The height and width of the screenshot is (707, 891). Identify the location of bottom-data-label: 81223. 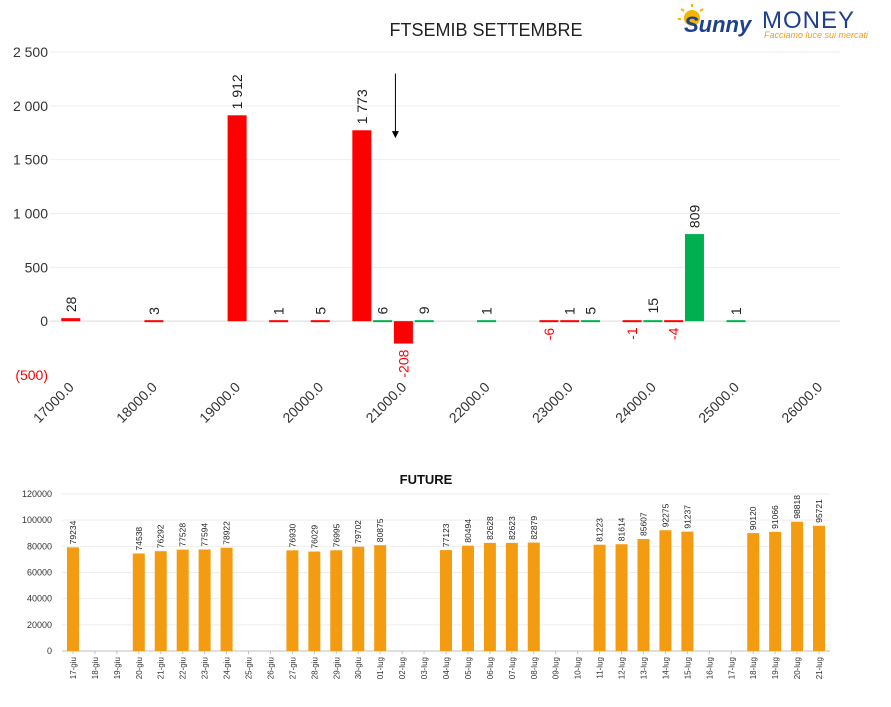
(600, 530).